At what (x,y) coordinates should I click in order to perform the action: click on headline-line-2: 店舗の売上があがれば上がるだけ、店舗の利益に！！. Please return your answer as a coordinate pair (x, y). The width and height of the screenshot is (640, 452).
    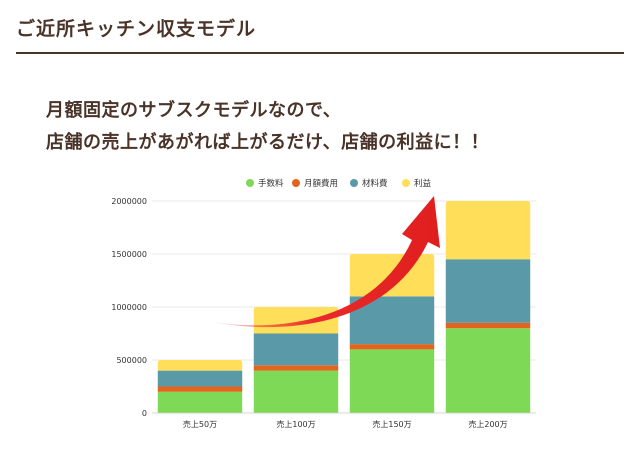
    Looking at the image, I should click on (268, 142).